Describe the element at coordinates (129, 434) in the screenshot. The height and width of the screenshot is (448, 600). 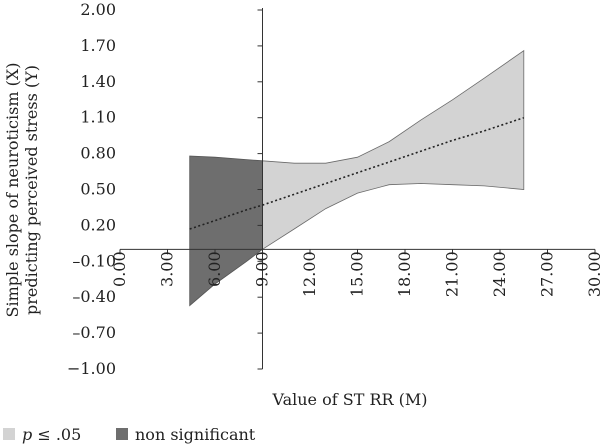
I see `legend: p ≤ .05 non significant` at that location.